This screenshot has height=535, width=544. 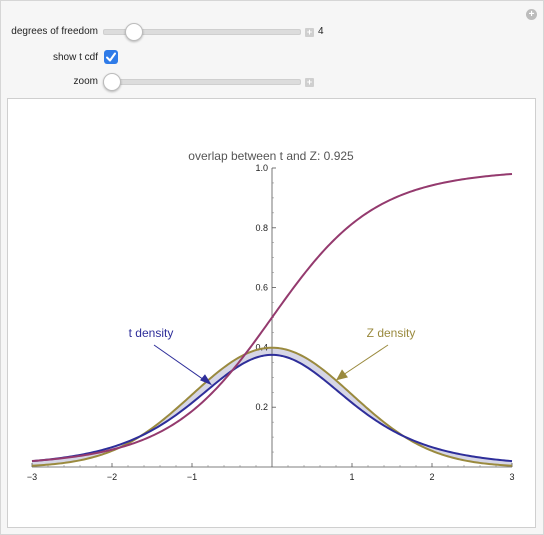 What do you see at coordinates (391, 333) in the screenshot?
I see `z-density-label: Z density` at bounding box center [391, 333].